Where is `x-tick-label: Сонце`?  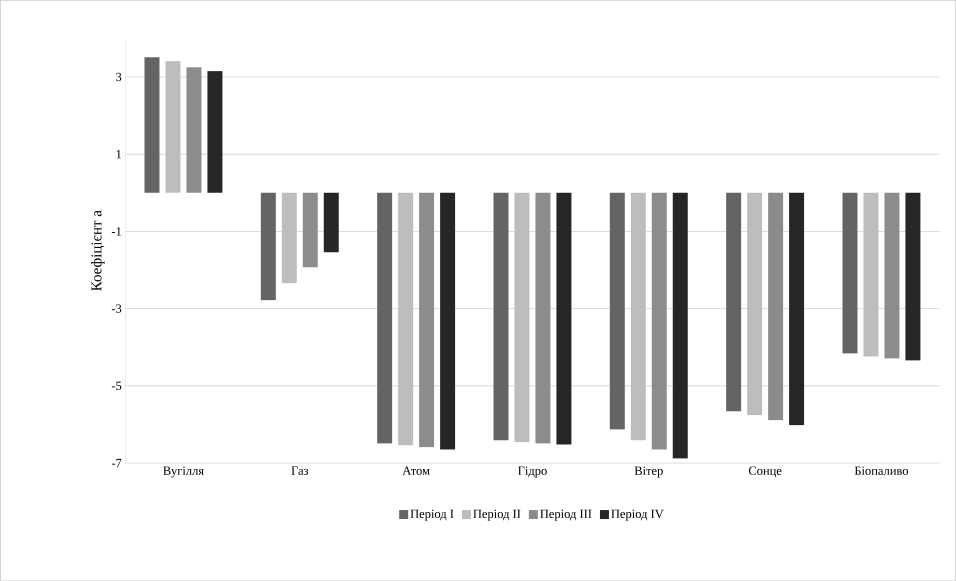
x-tick-label: Сонце is located at coordinates (765, 472).